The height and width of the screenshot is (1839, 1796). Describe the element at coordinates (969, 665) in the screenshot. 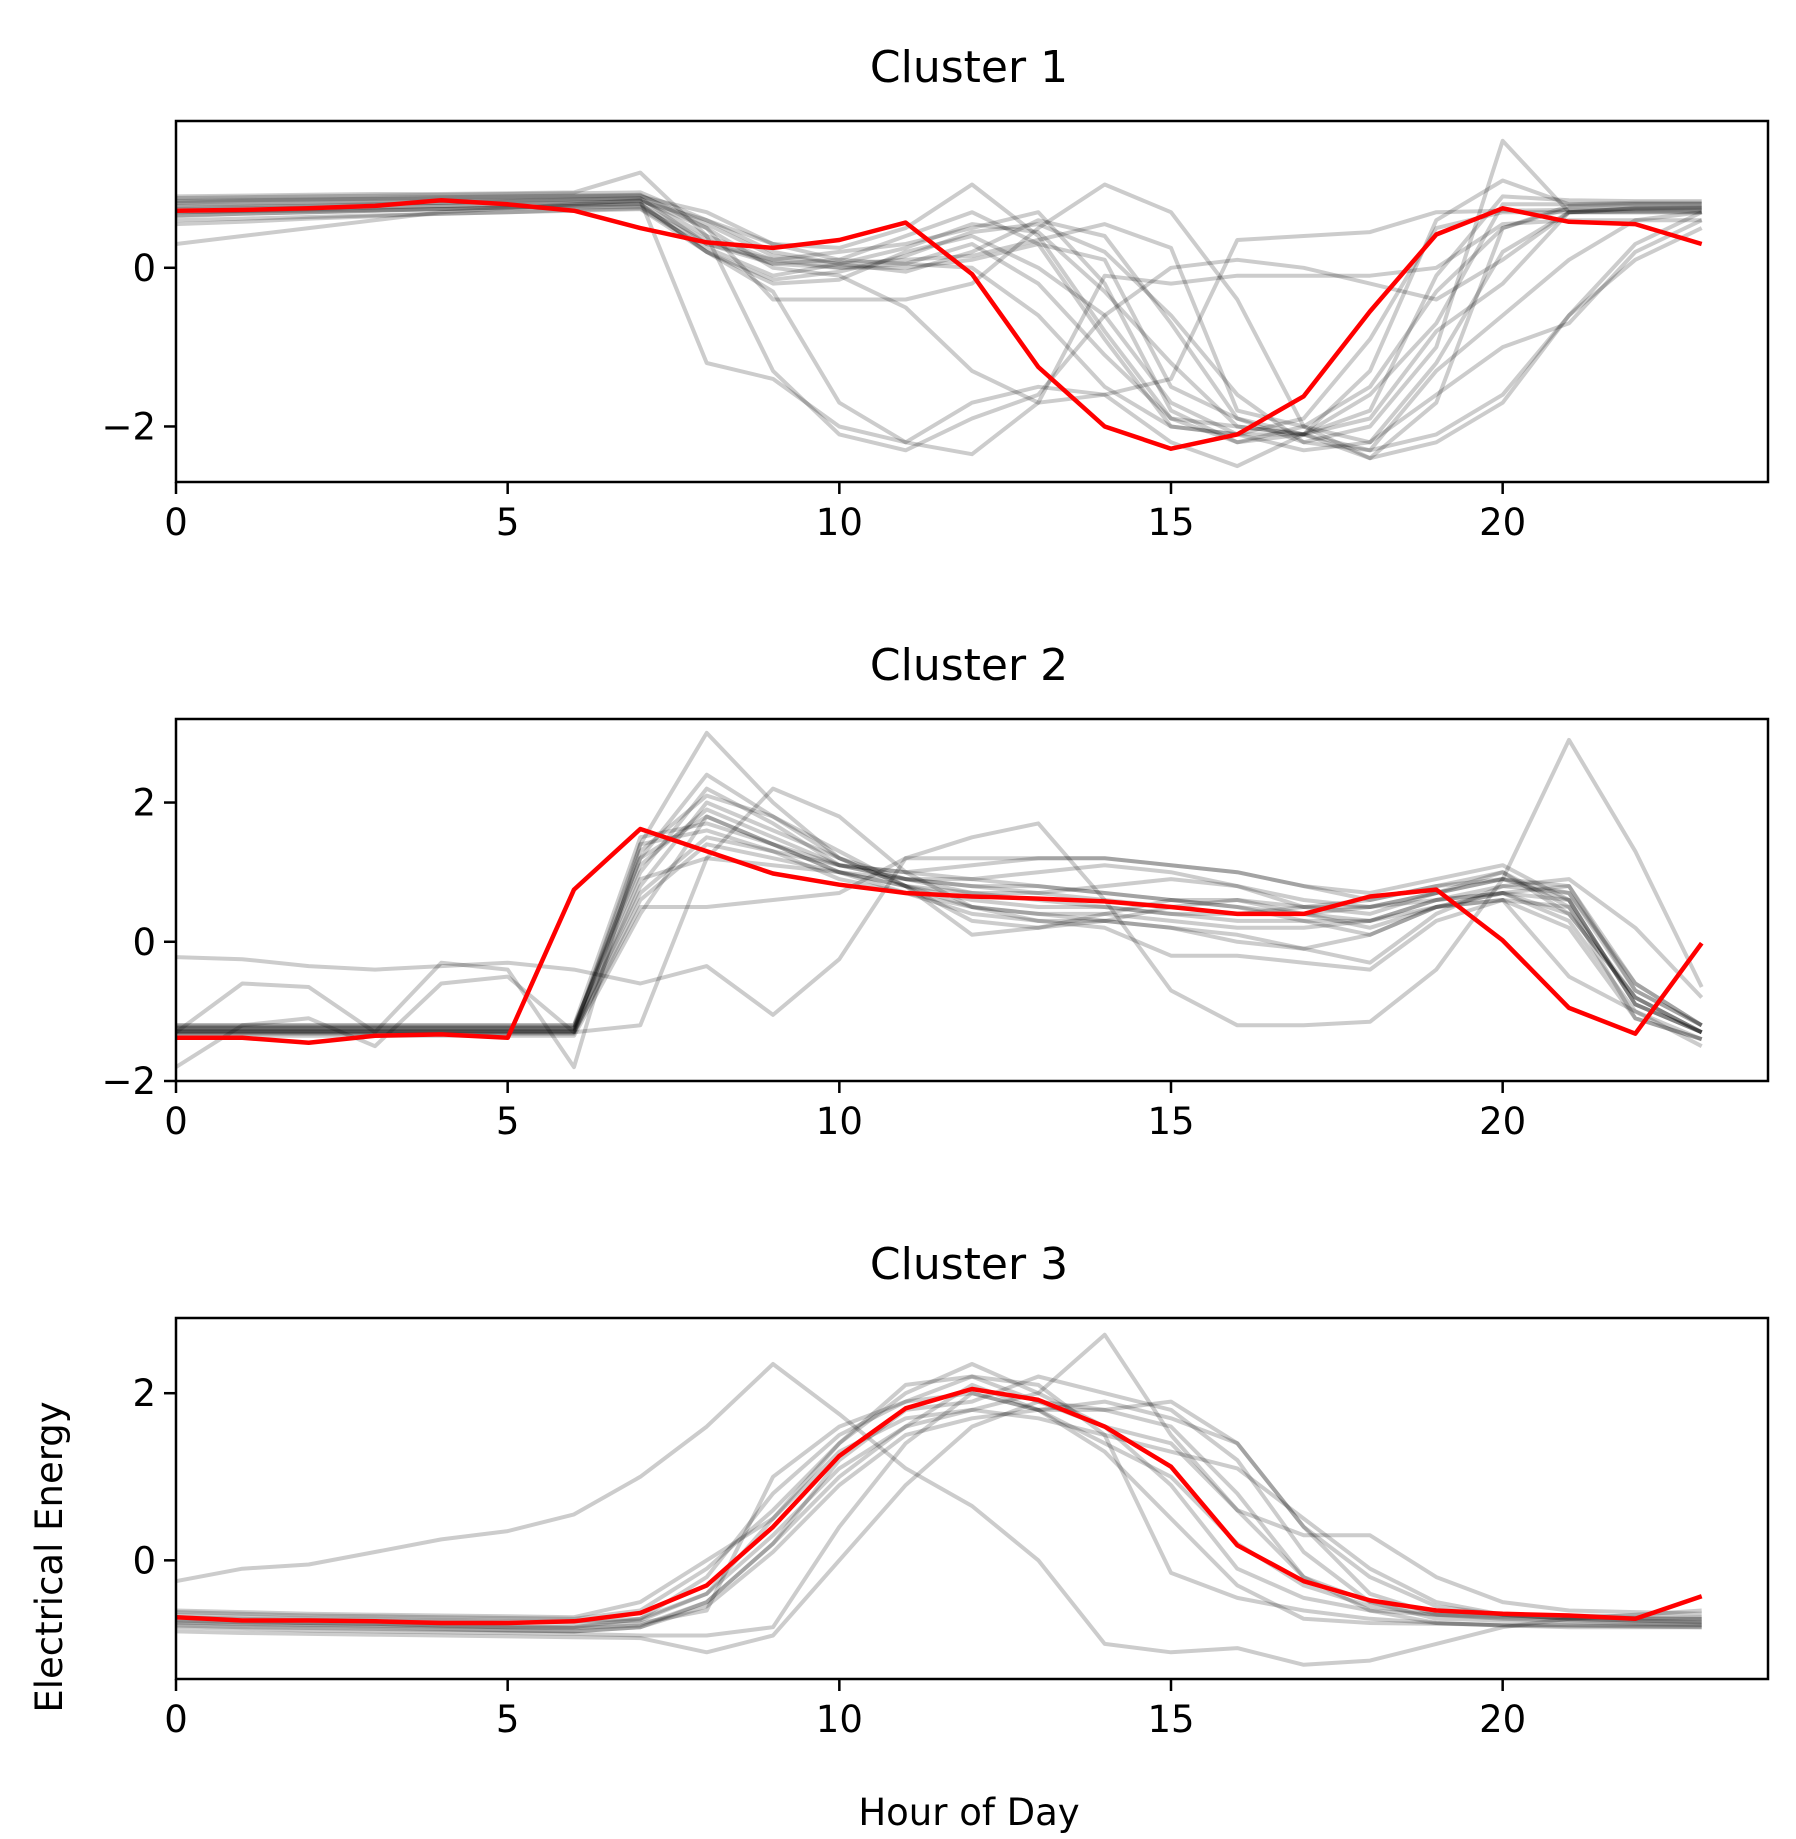

I see `cluster-2-title: Cluster 2` at that location.